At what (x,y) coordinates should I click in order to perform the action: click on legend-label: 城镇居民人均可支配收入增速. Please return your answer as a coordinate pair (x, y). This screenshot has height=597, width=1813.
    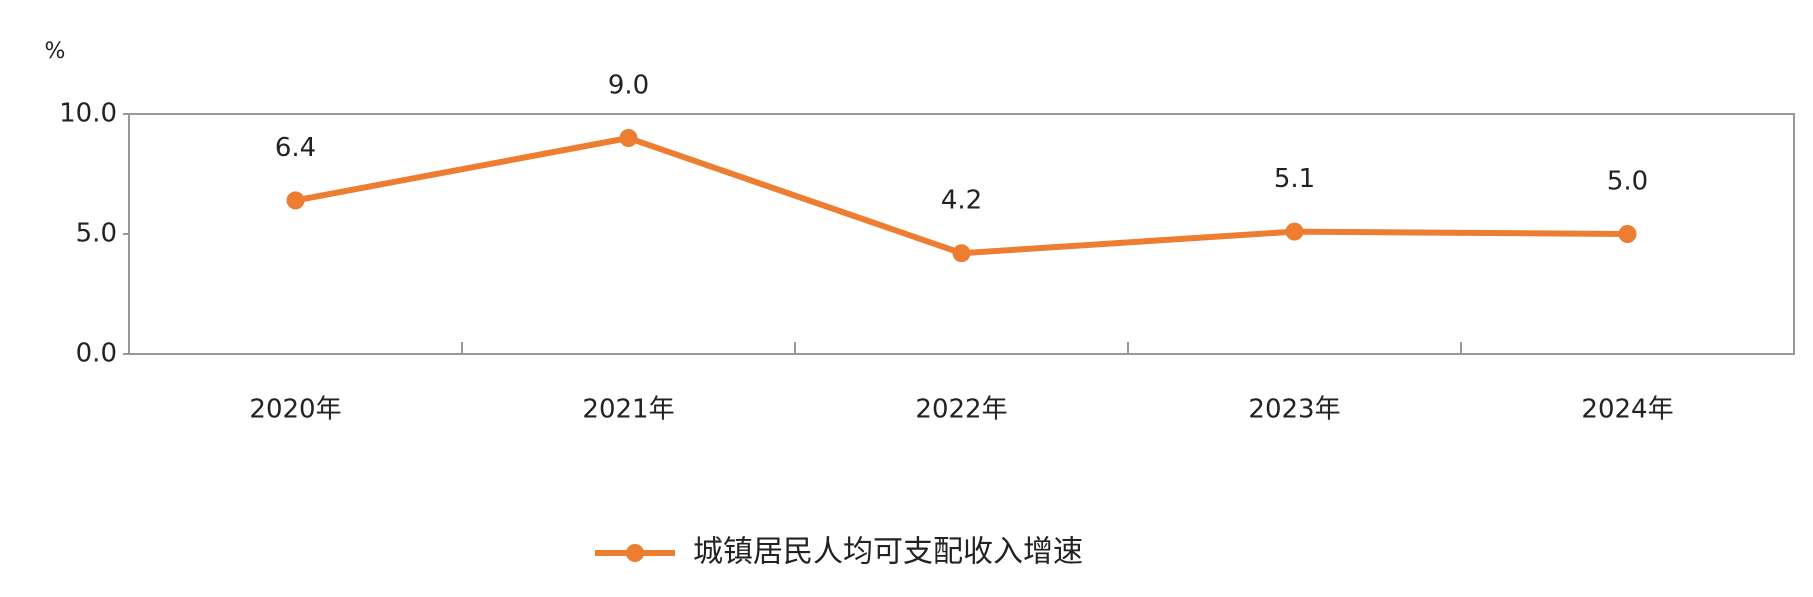
    Looking at the image, I should click on (888, 552).